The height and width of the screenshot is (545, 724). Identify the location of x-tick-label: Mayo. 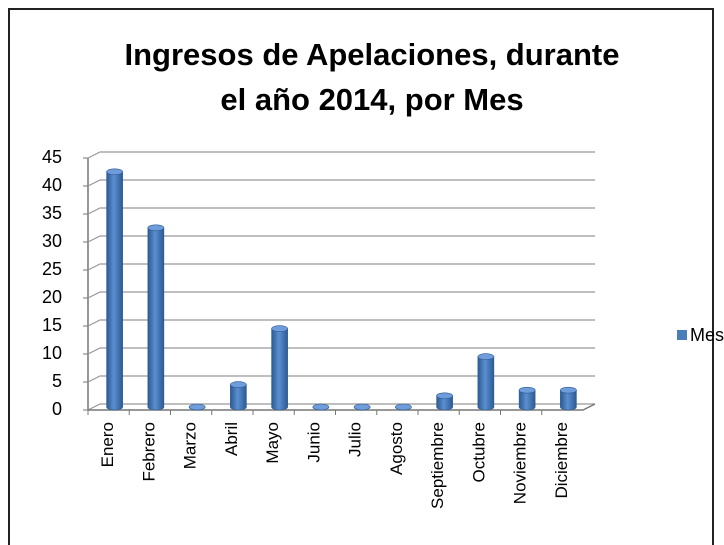
(272, 443).